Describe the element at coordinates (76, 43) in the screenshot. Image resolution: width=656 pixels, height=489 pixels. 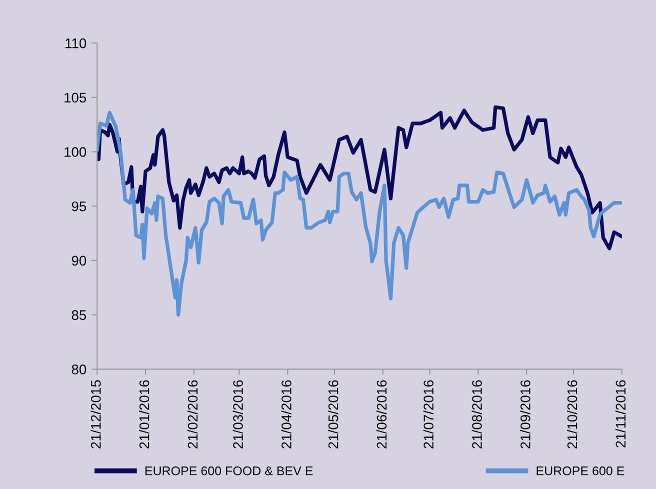
I see `y-tick-label: 110` at that location.